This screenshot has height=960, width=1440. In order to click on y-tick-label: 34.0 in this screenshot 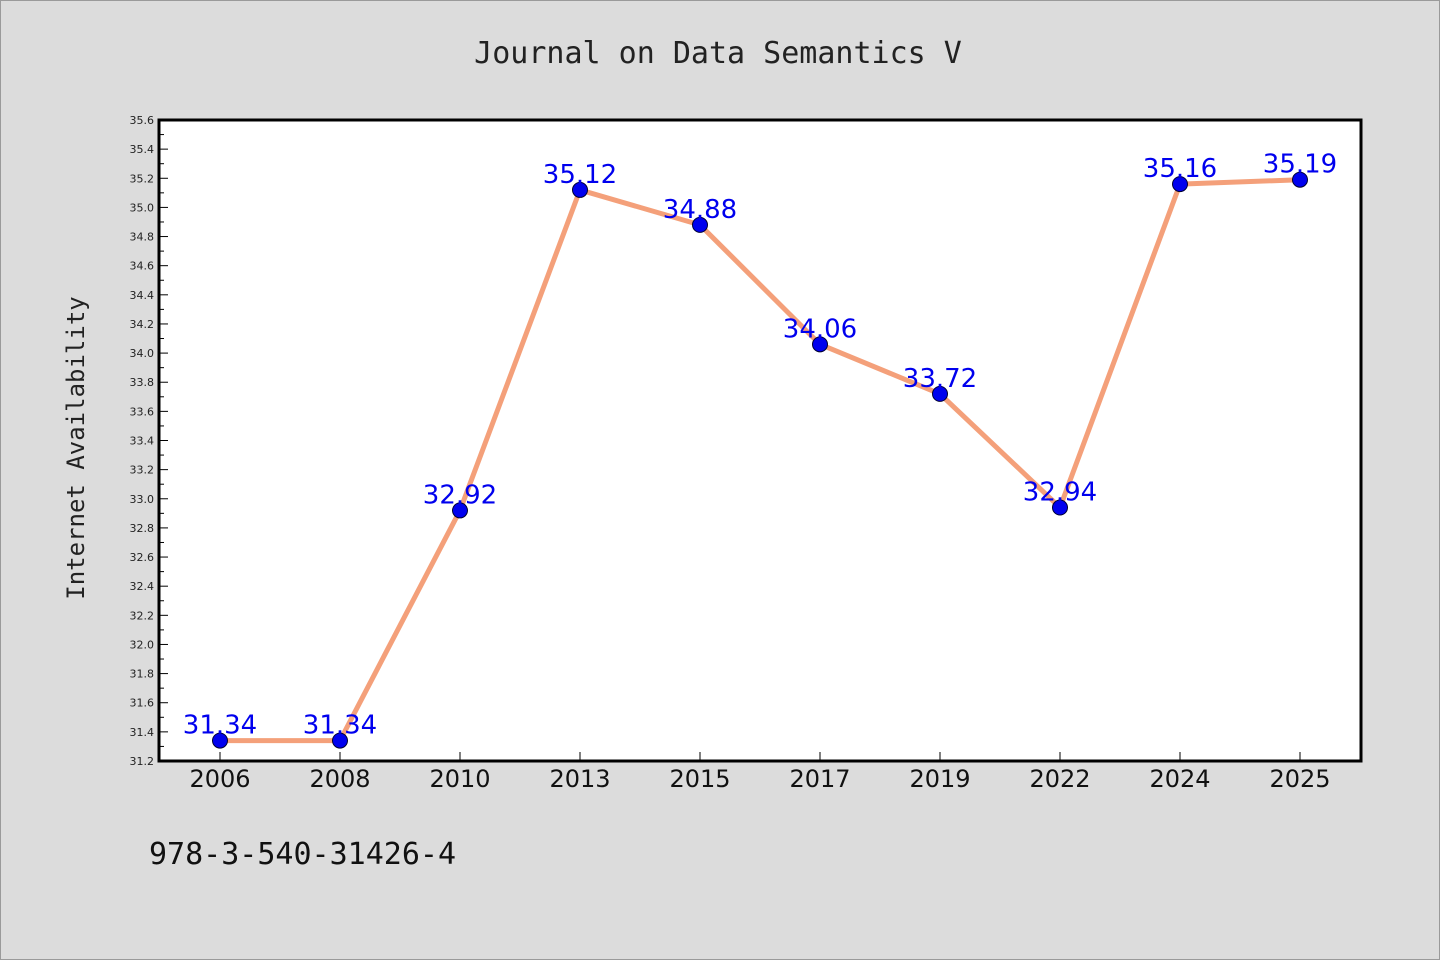, I will do `click(142, 353)`.